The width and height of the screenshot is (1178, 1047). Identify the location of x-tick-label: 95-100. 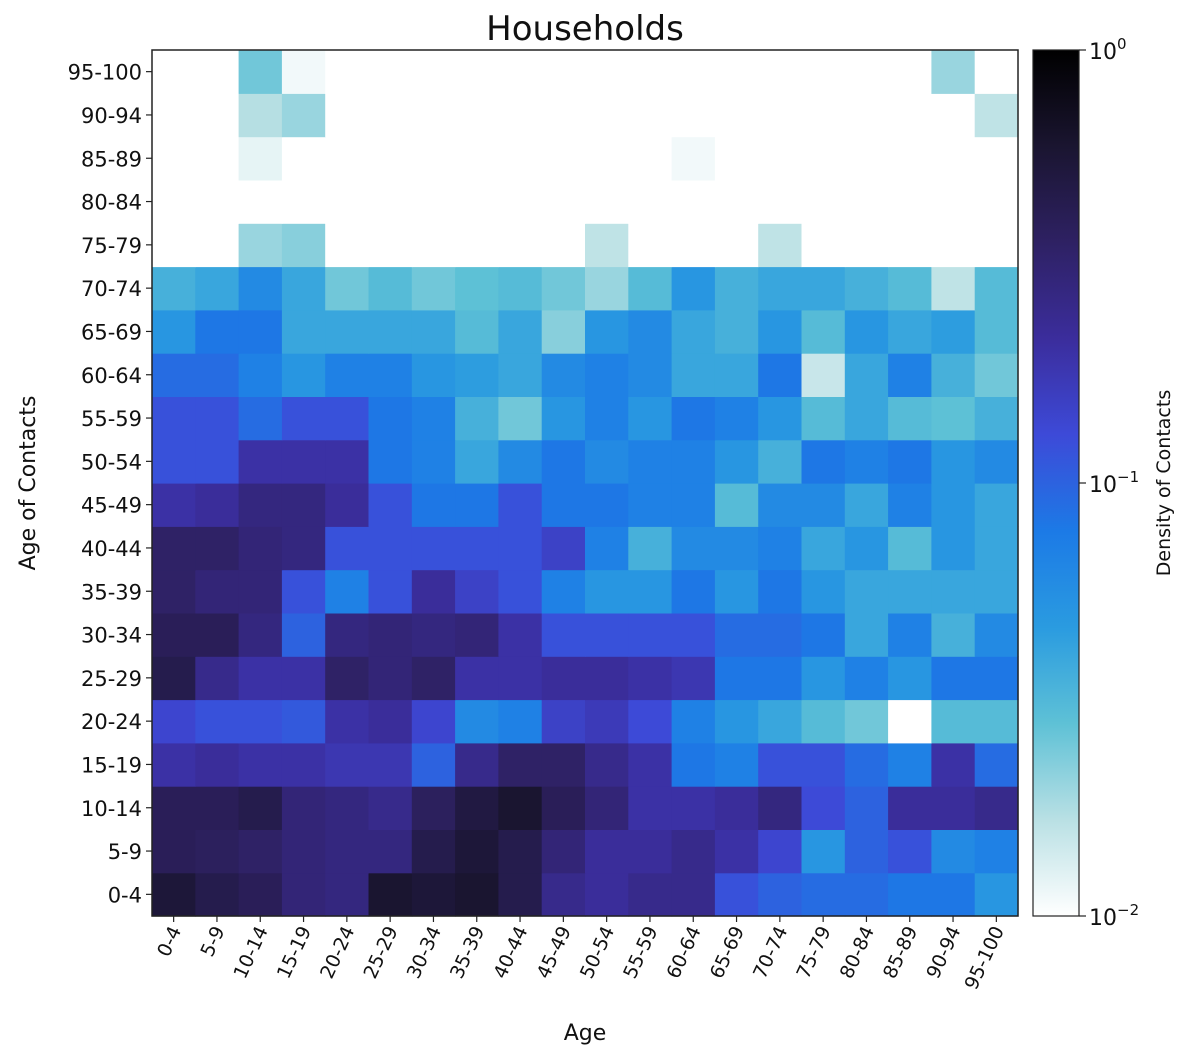
(984, 958).